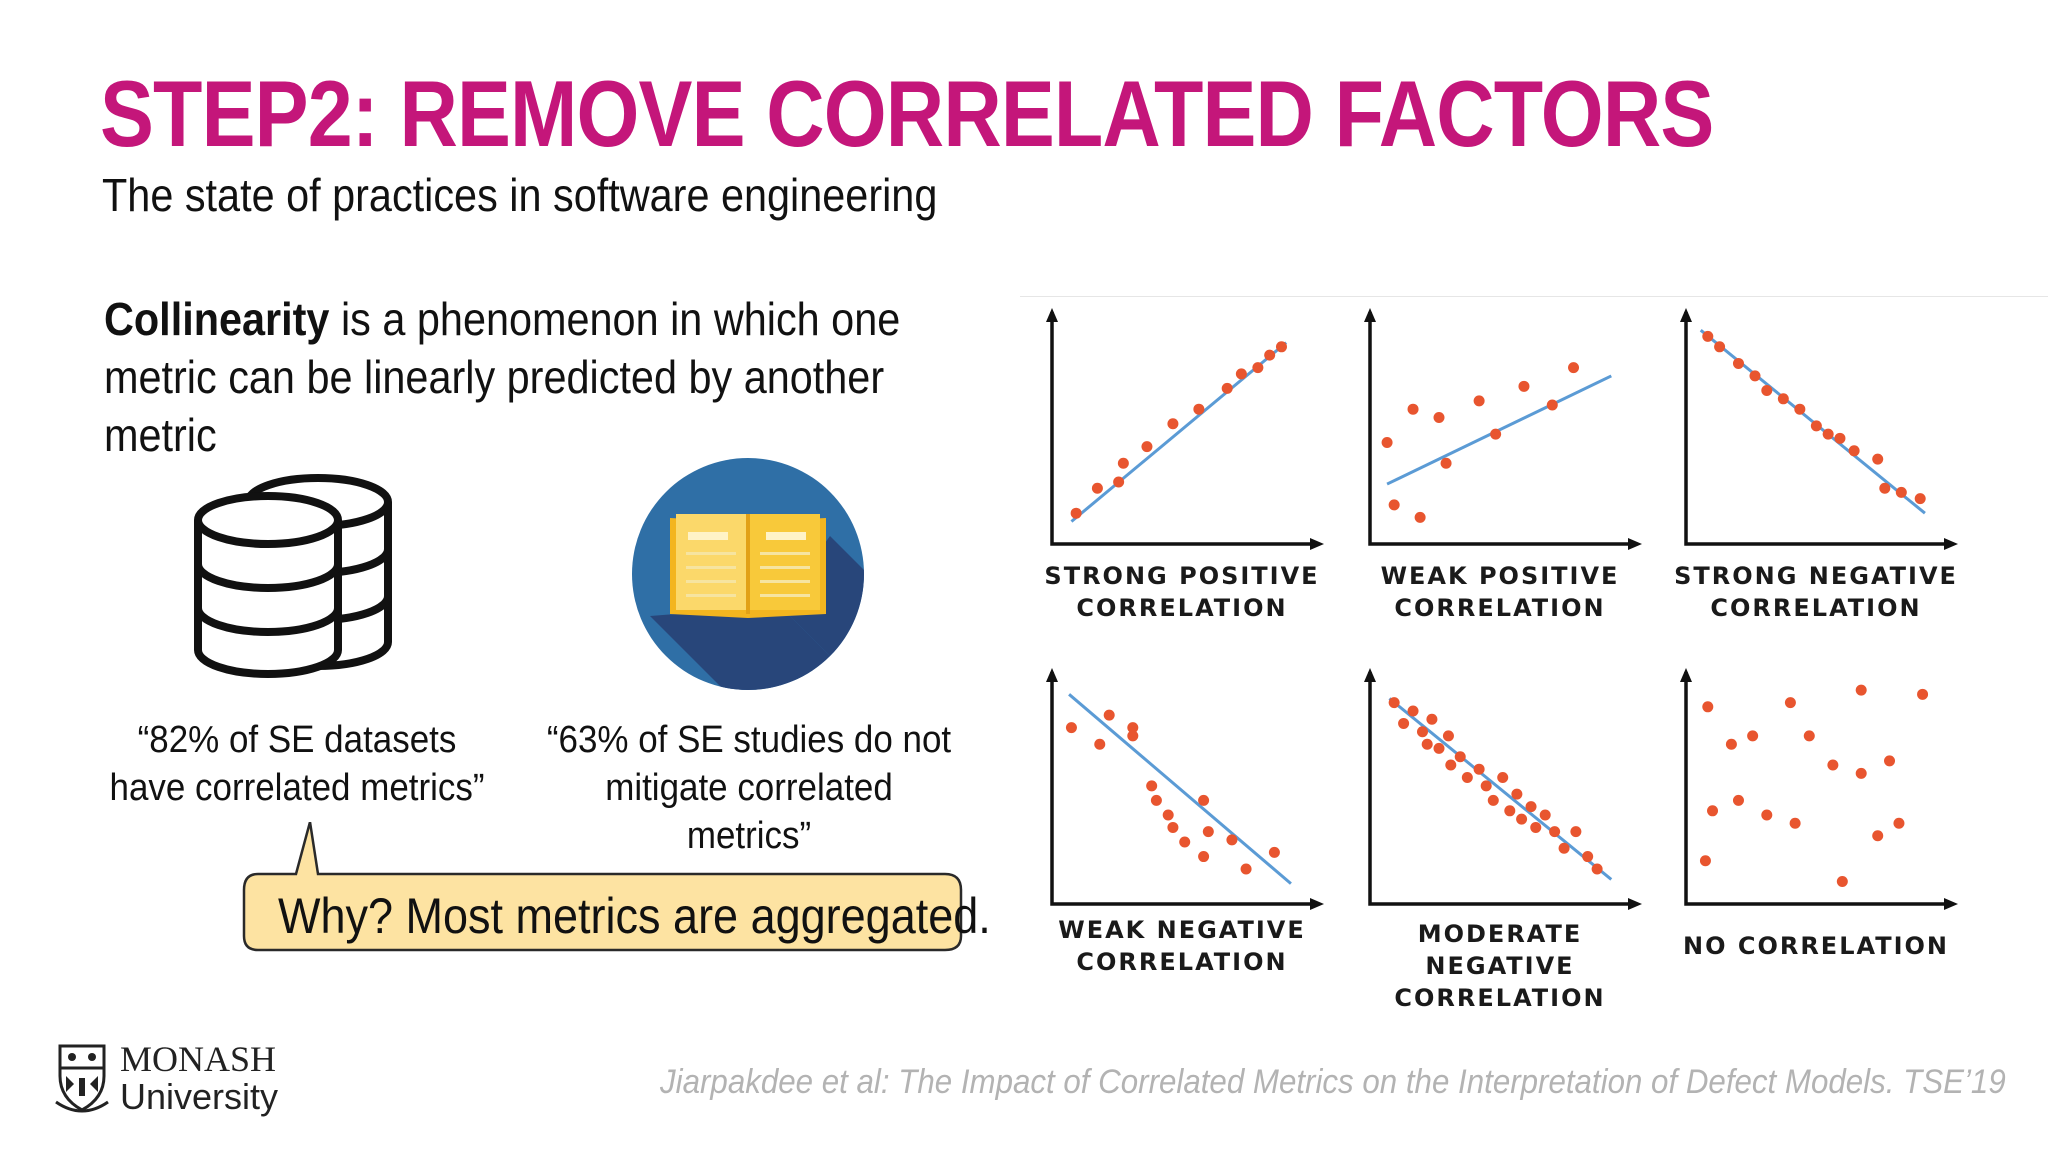 This screenshot has width=2048, height=1152. Describe the element at coordinates (907, 113) in the screenshot. I see `slide-title: STEP2: REMOVE CORRELATED FACTORS` at that location.